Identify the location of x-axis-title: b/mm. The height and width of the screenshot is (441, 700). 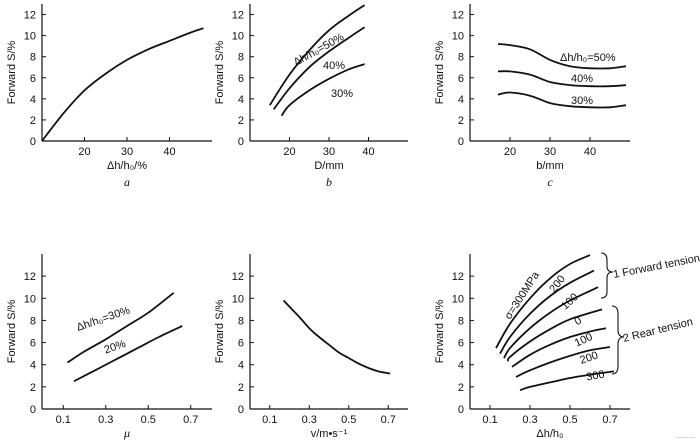
(550, 166).